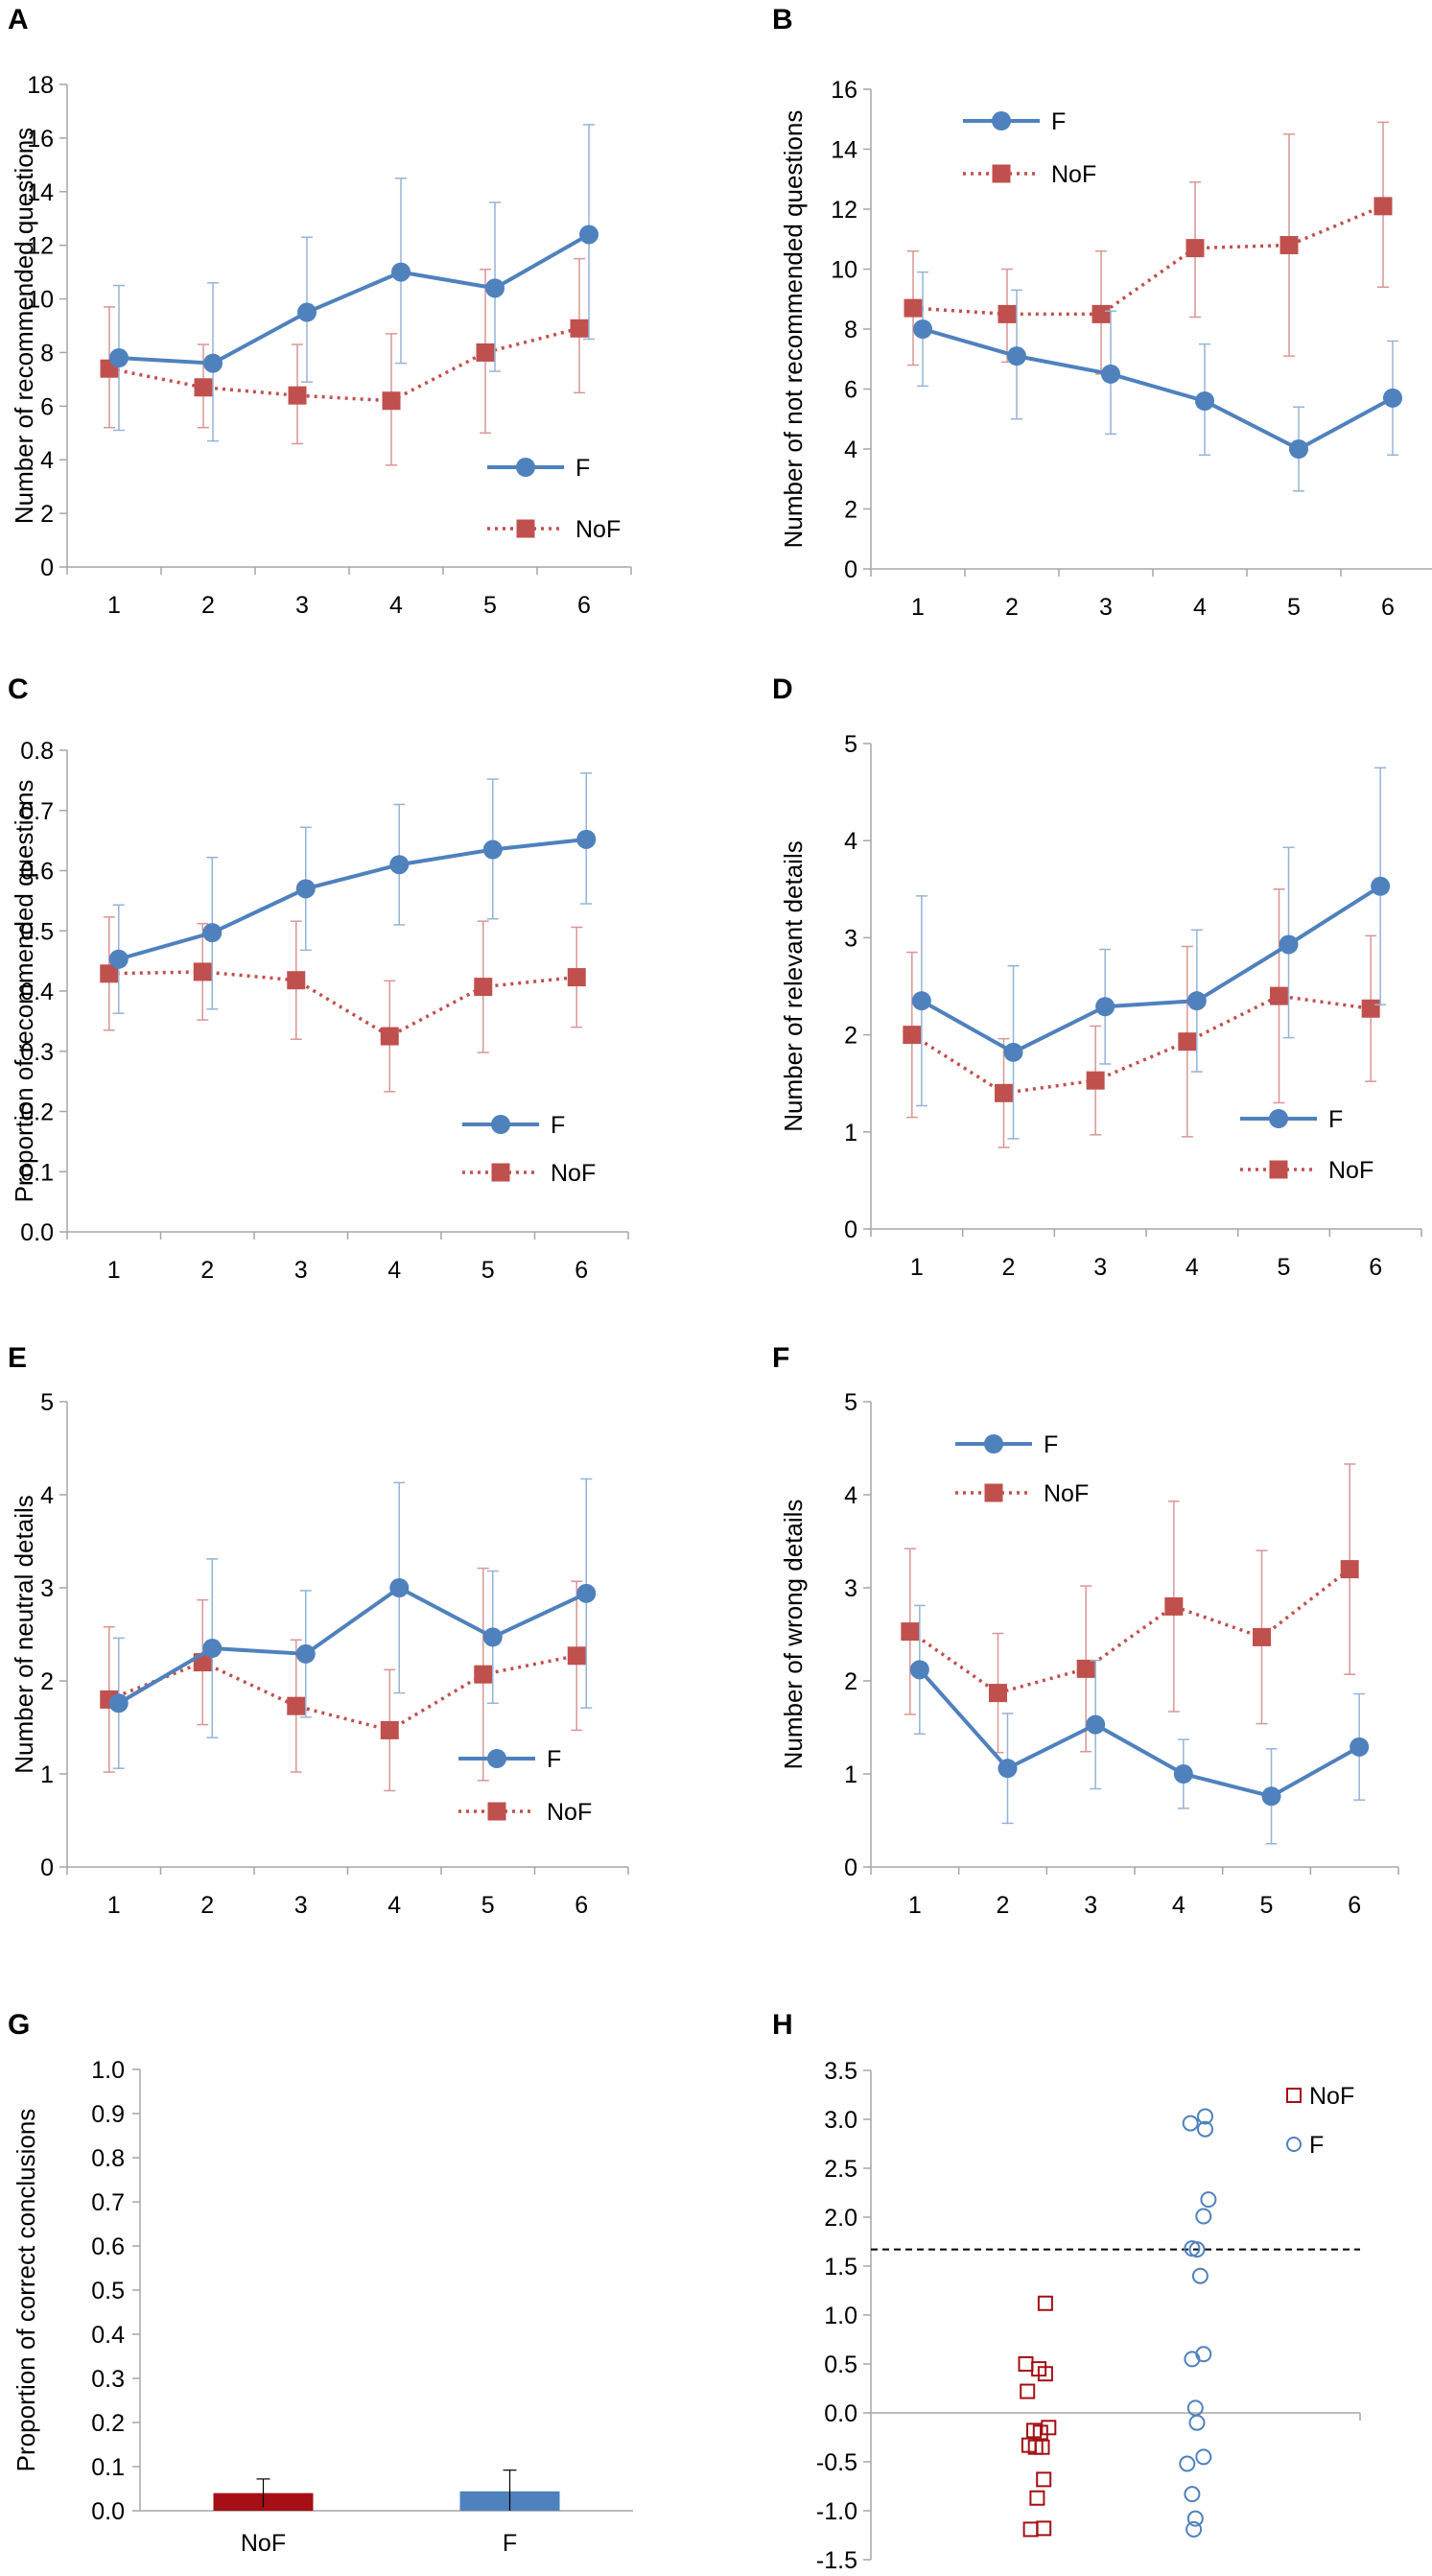 Image resolution: width=1432 pixels, height=2576 pixels. I want to click on y-tick-label: 3, so click(850, 938).